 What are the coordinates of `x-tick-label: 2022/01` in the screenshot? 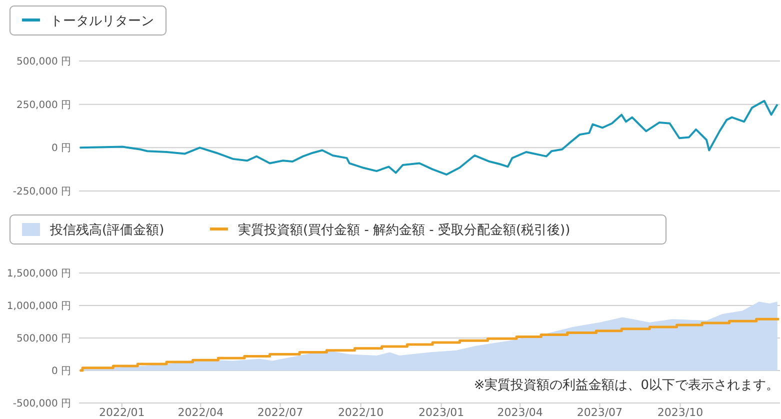 It's located at (122, 412).